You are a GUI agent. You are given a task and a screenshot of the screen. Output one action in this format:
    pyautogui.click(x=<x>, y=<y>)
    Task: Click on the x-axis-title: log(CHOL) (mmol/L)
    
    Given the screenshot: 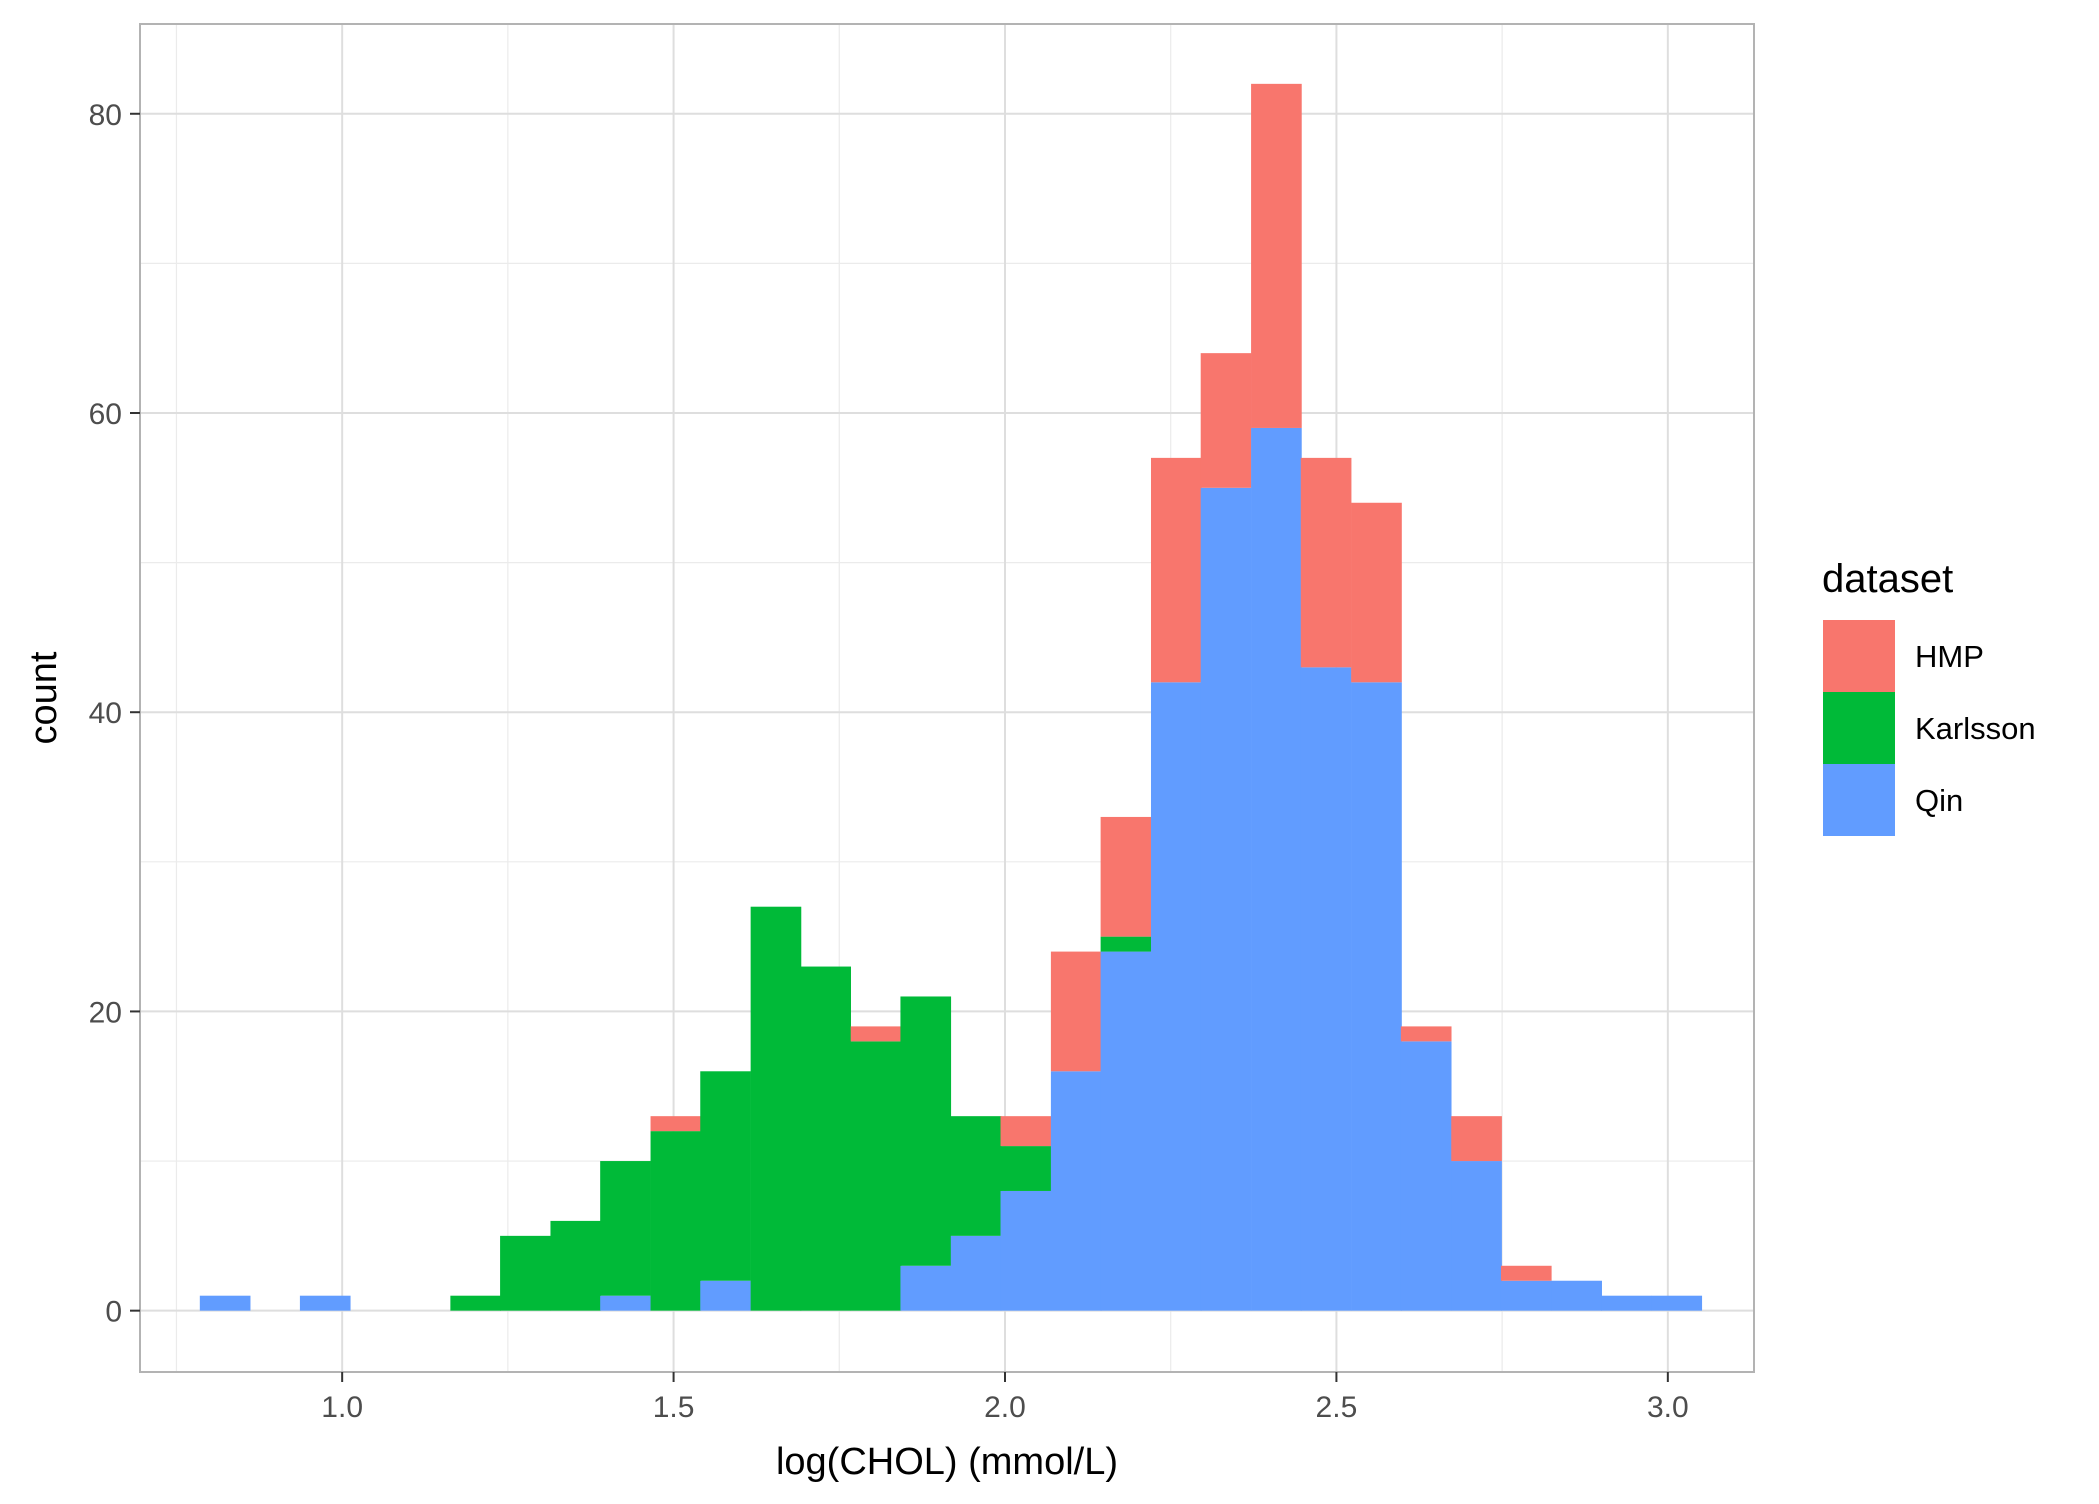 What is the action you would take?
    pyautogui.click(x=947, y=1462)
    